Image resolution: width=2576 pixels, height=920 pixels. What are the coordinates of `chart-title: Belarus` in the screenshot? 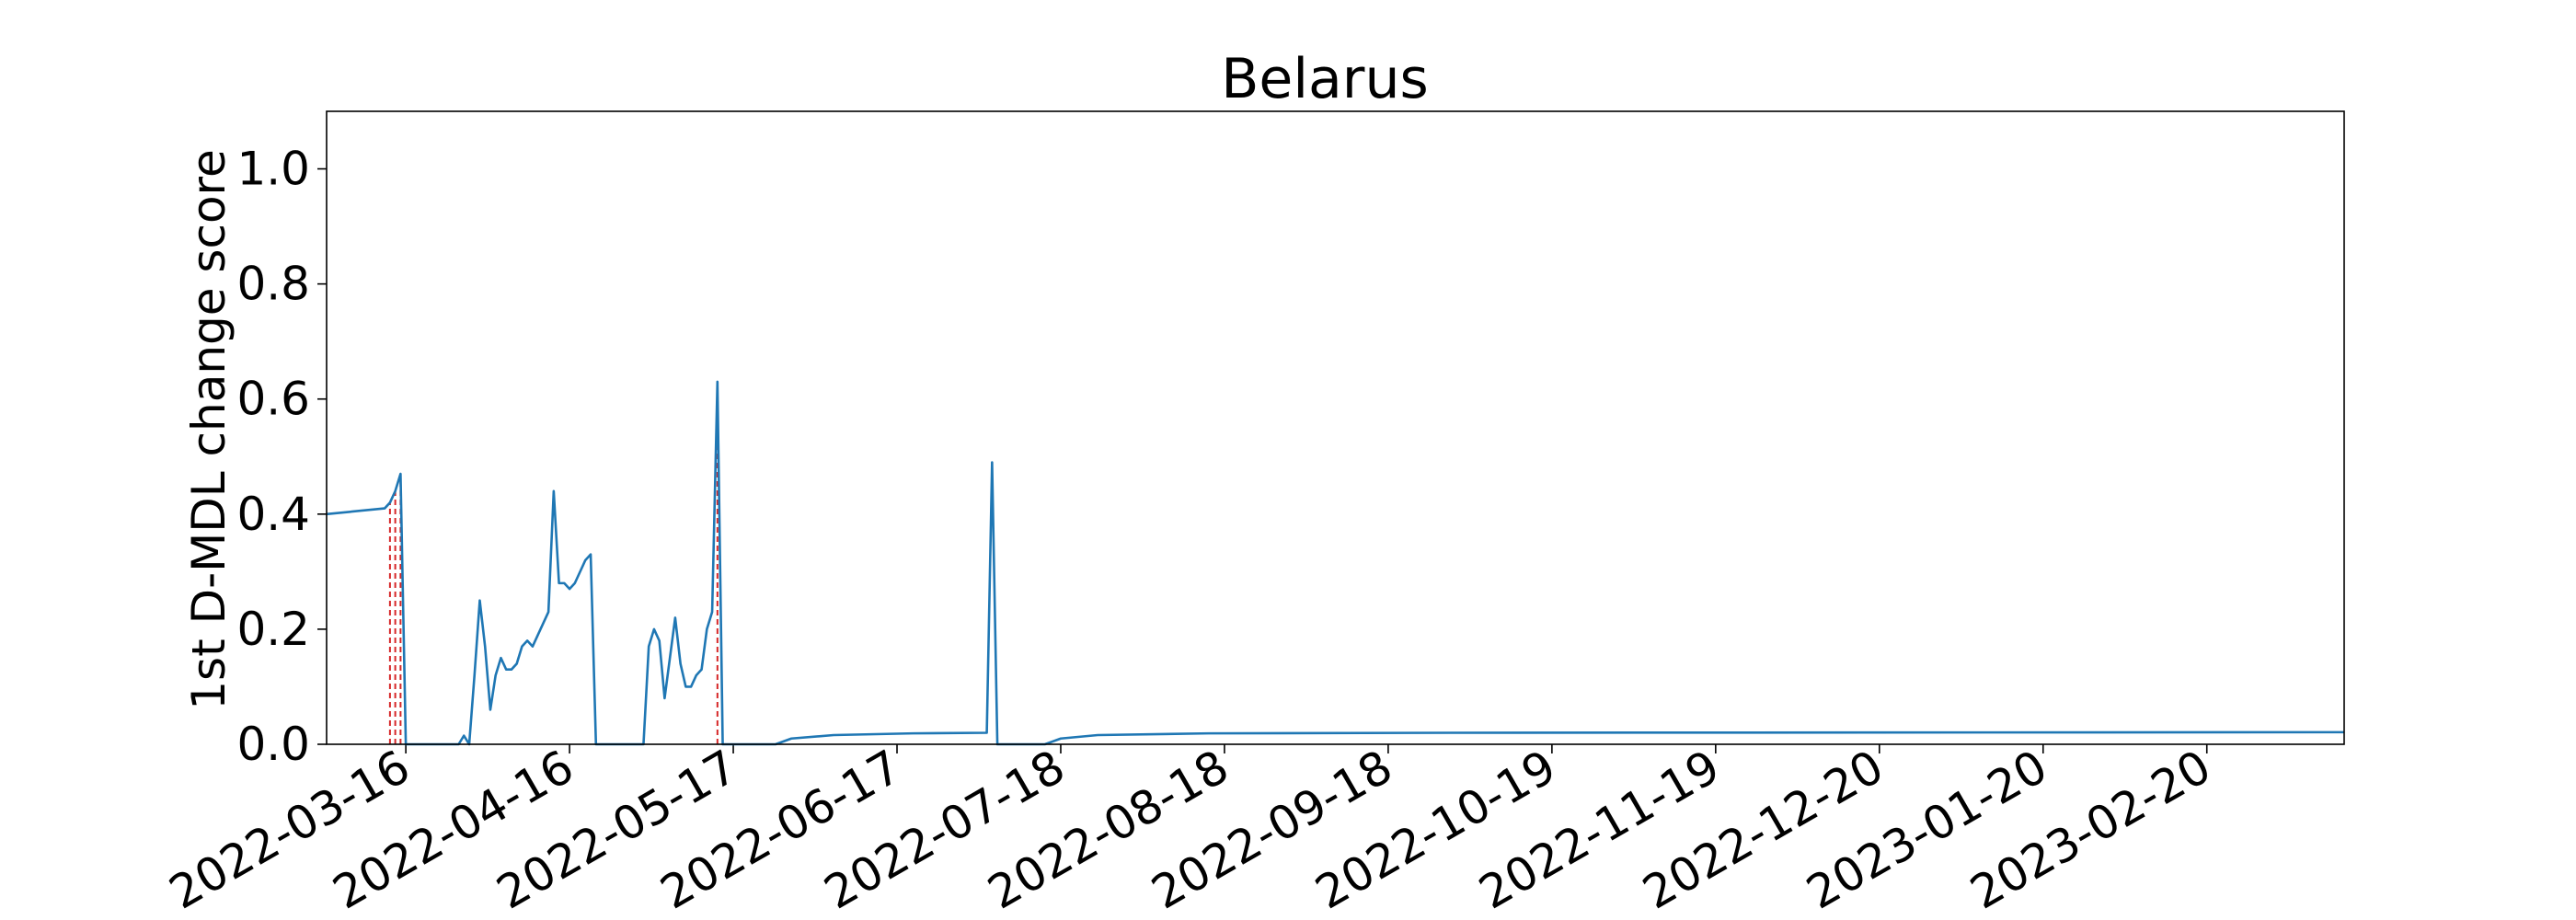 It's located at (1324, 79).